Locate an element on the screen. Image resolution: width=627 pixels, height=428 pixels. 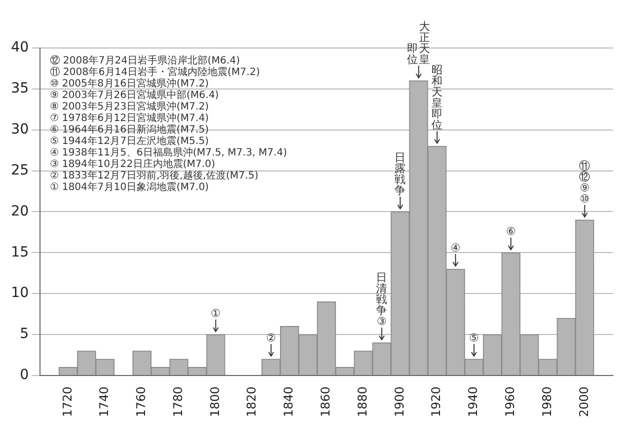
annotation: ⑥ 1964年6月16日新潟地震(M7.5) is located at coordinates (129, 130).